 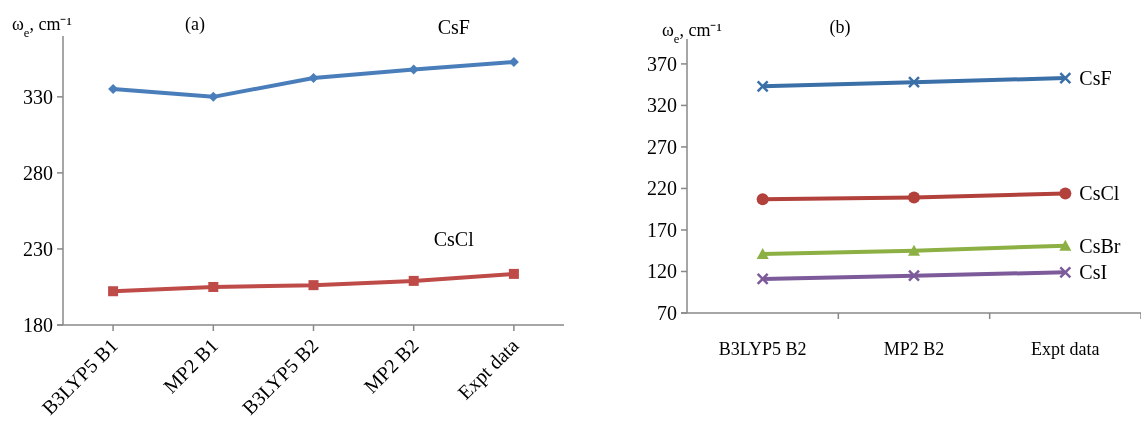 I want to click on y-tick-label: 330, so click(x=38, y=96).